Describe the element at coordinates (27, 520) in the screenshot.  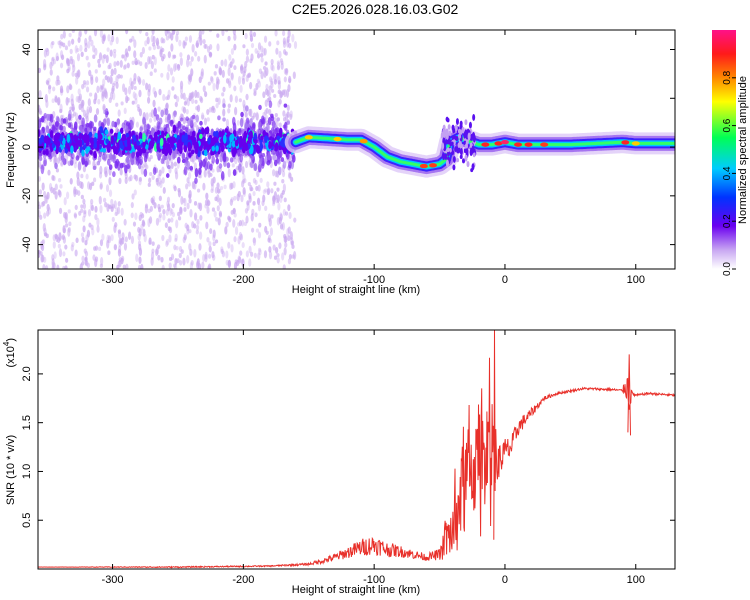
I see `snr-y-tick-label: 0.5` at that location.